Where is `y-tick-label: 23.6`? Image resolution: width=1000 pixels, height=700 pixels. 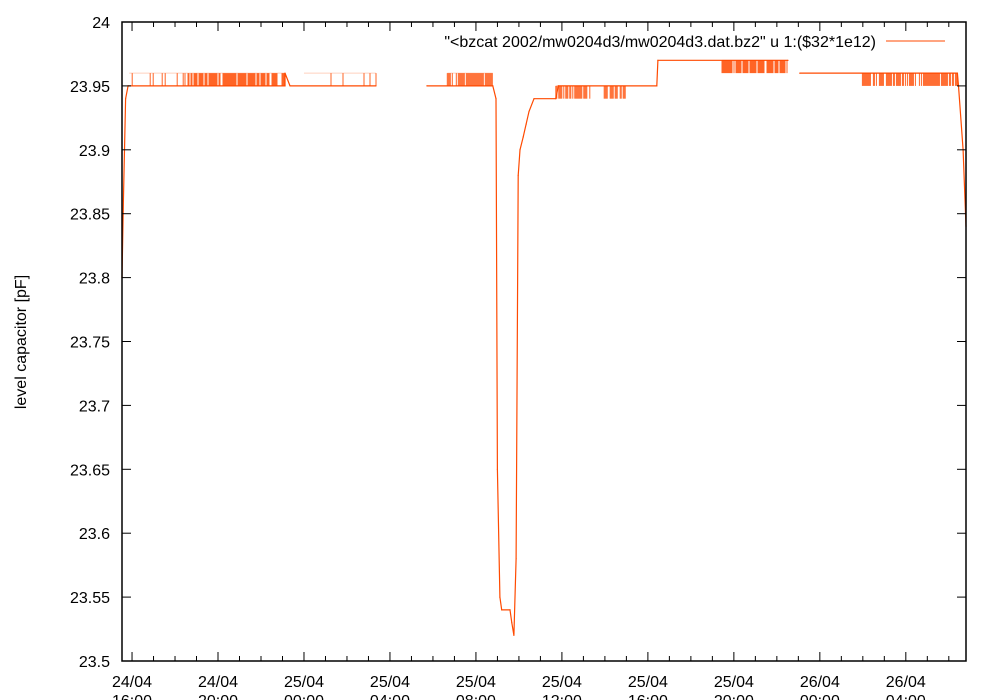 y-tick-label: 23.6 is located at coordinates (94, 534).